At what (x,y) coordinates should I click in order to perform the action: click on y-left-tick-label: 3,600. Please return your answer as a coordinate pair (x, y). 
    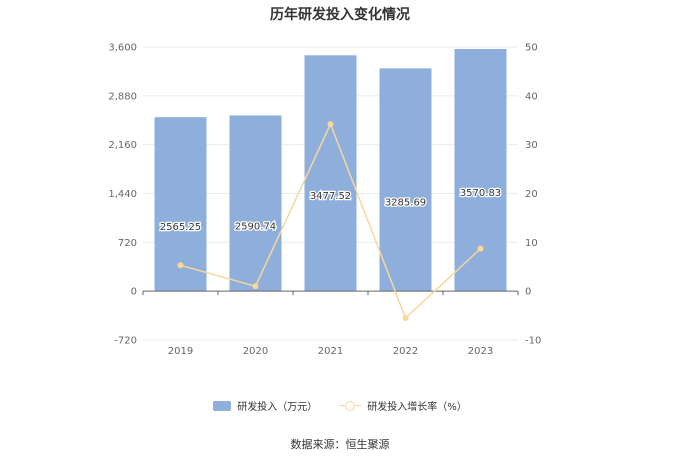
    Looking at the image, I should click on (122, 48).